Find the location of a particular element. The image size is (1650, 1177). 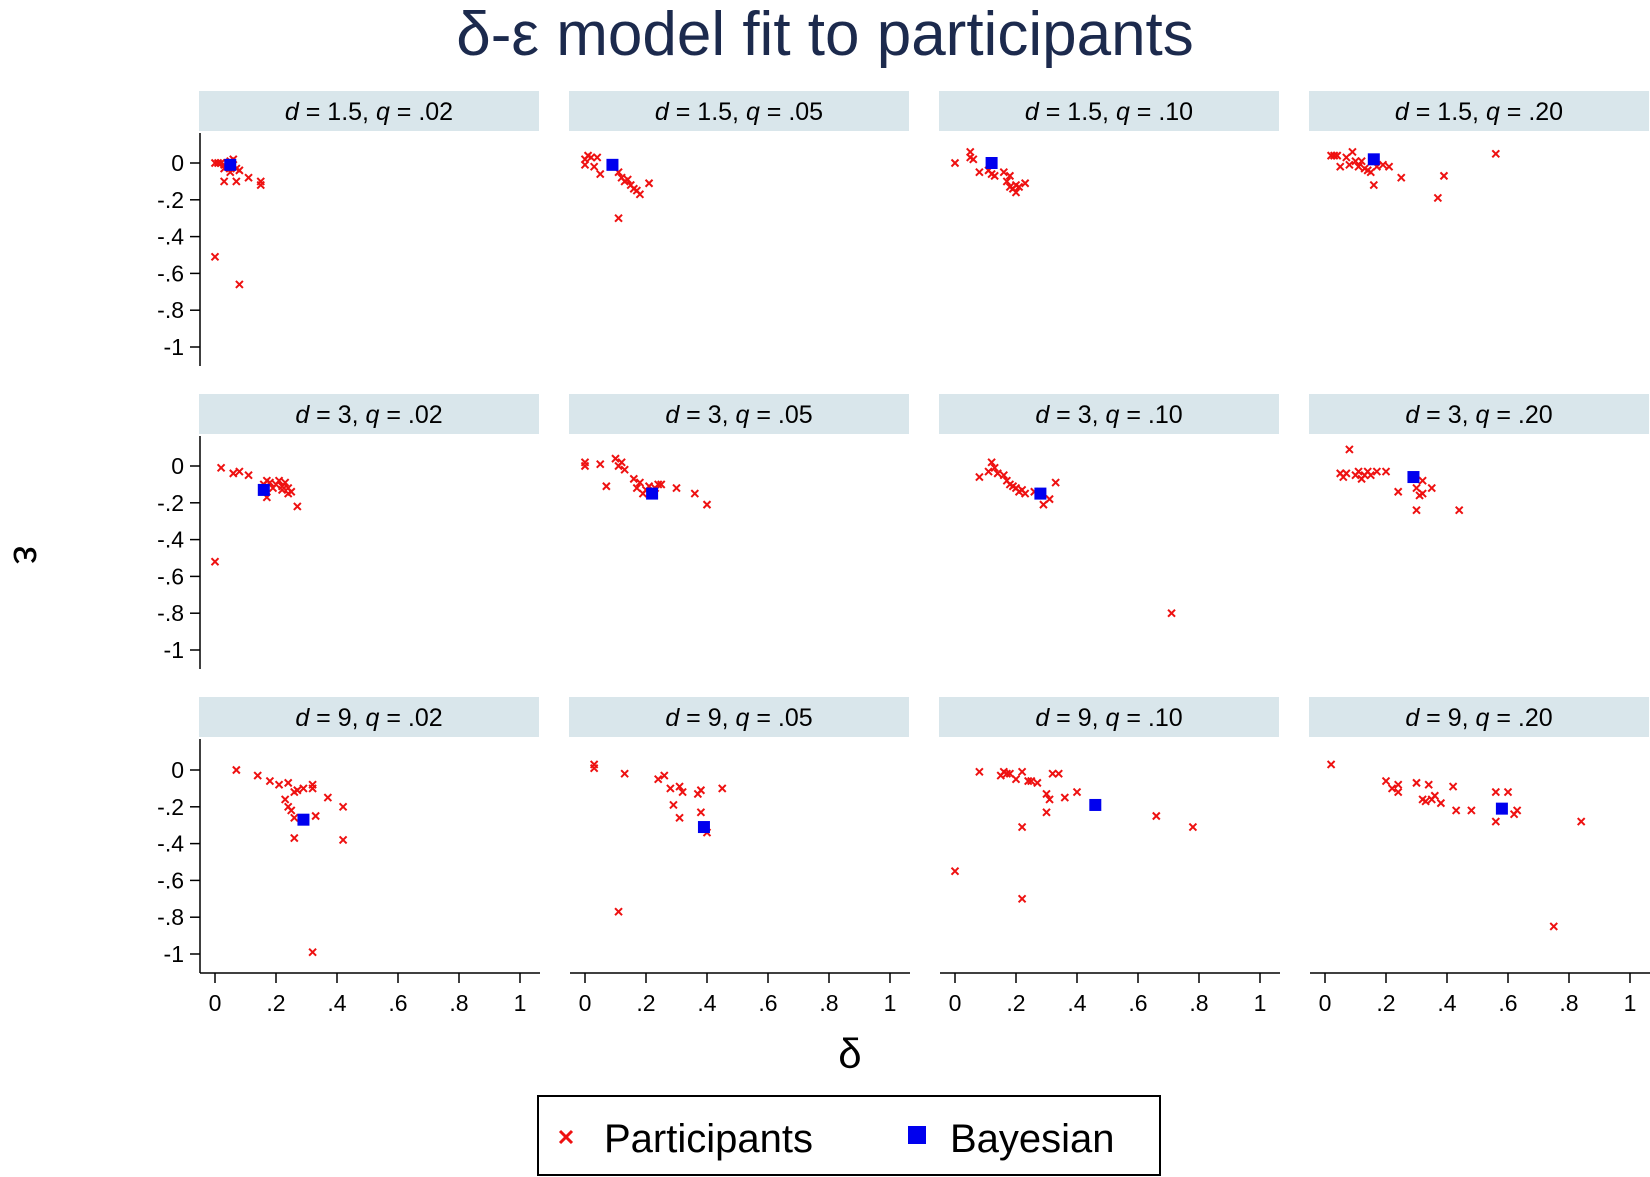

y-tick-label: -.4 is located at coordinates (170, 540).